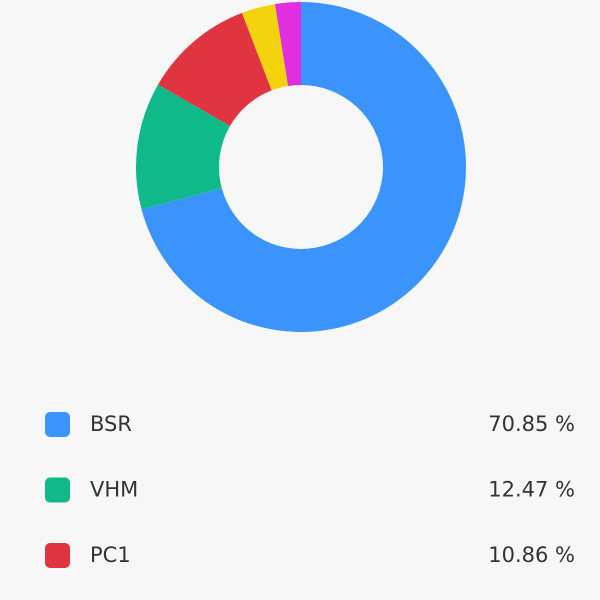 This screenshot has height=600, width=600. What do you see at coordinates (110, 555) in the screenshot?
I see `legend-label: PC1` at bounding box center [110, 555].